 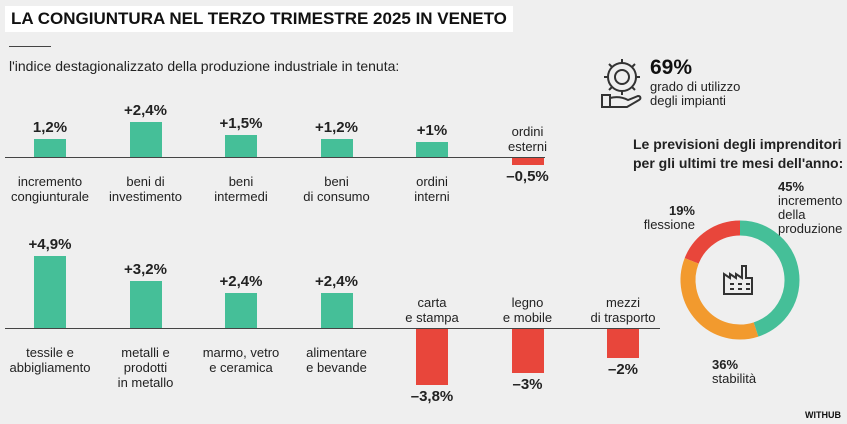 I want to click on category-label: flessione, so click(x=669, y=224).